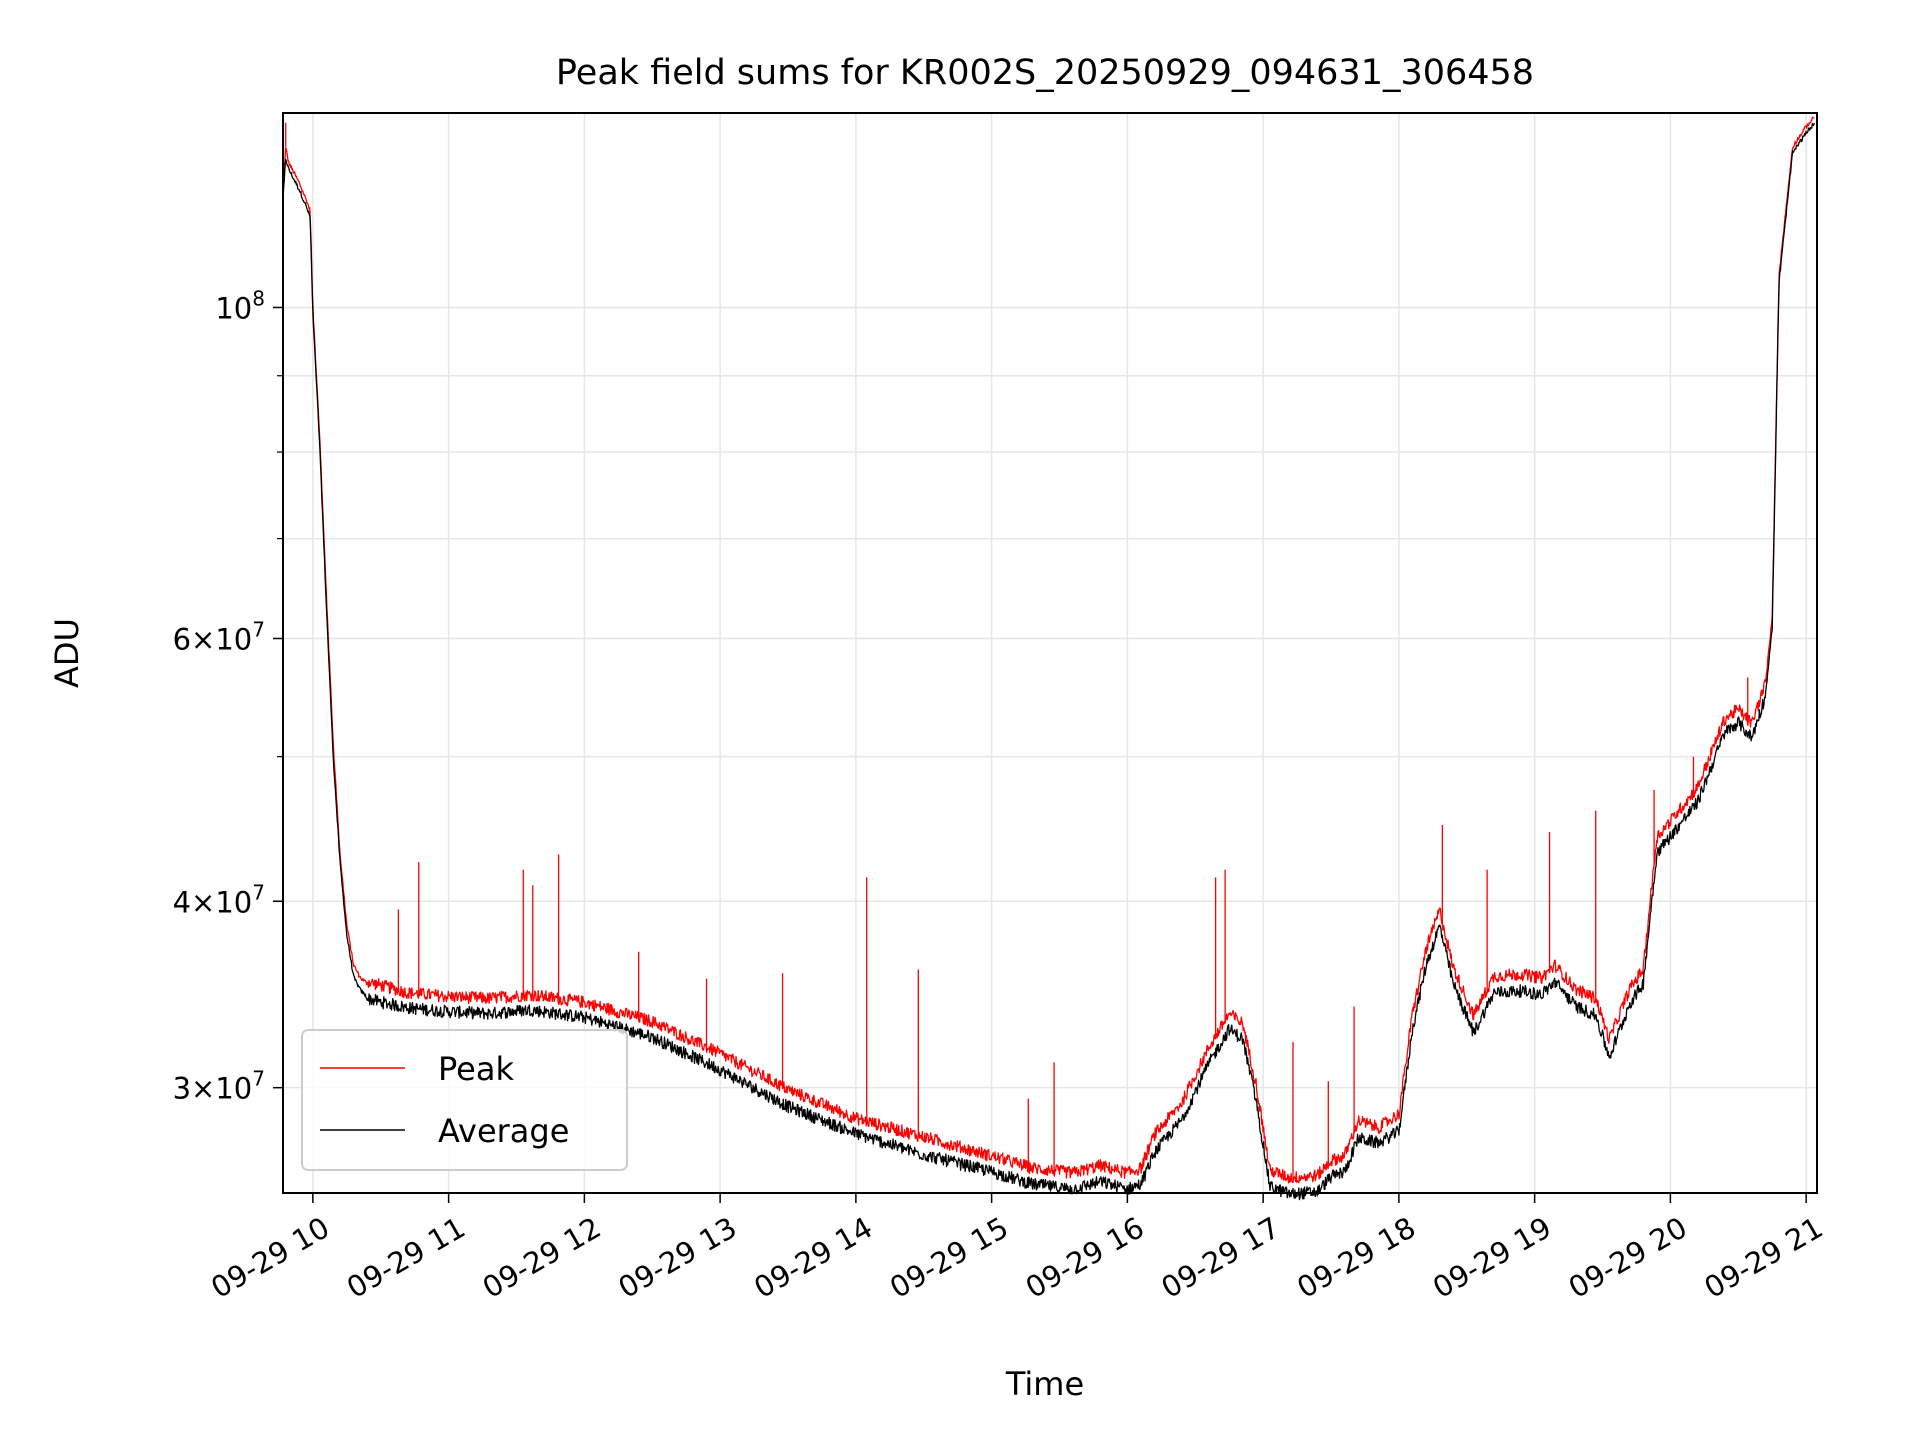  I want to click on legend-box, so click(464, 1100).